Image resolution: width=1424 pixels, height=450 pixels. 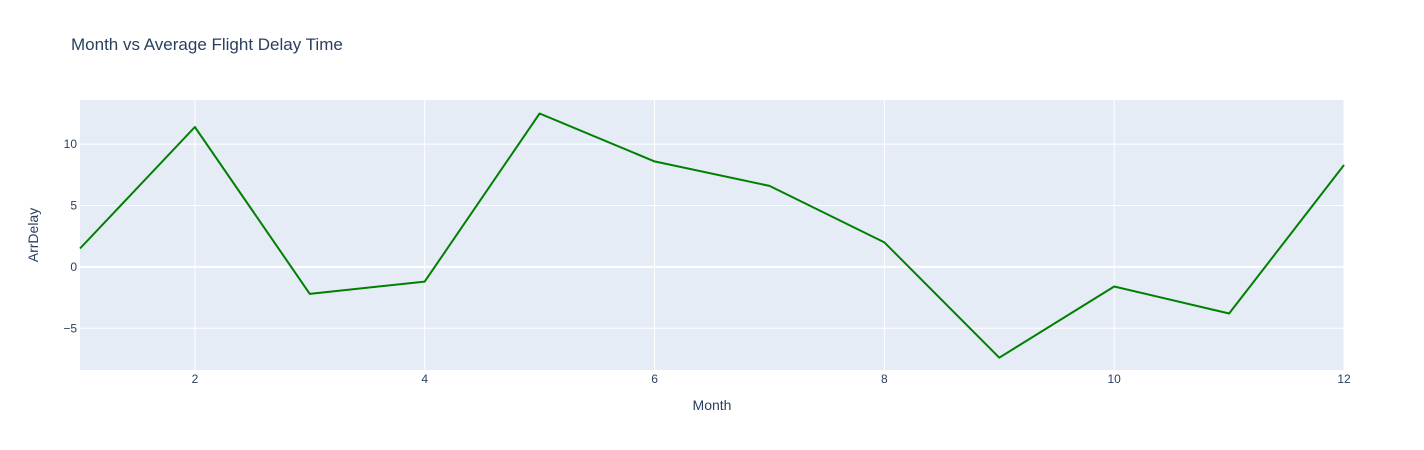 What do you see at coordinates (33, 235) in the screenshot?
I see `y-axis-title: ArrDelay` at bounding box center [33, 235].